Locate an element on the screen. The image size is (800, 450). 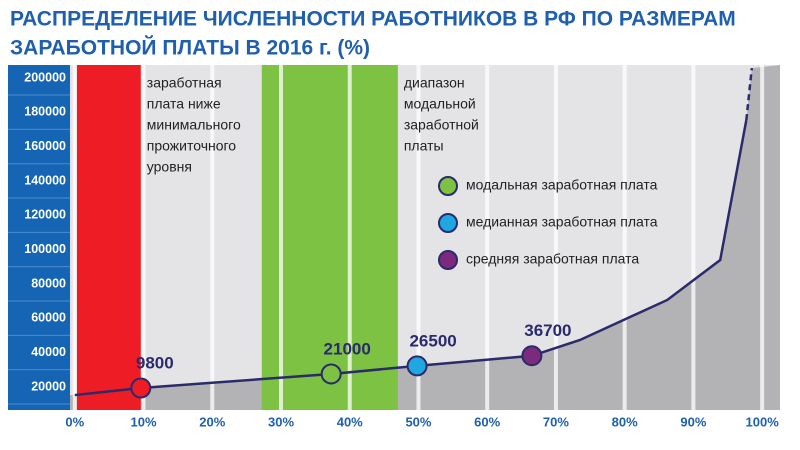
legend-label: модальная заработная плата is located at coordinates (562, 185).